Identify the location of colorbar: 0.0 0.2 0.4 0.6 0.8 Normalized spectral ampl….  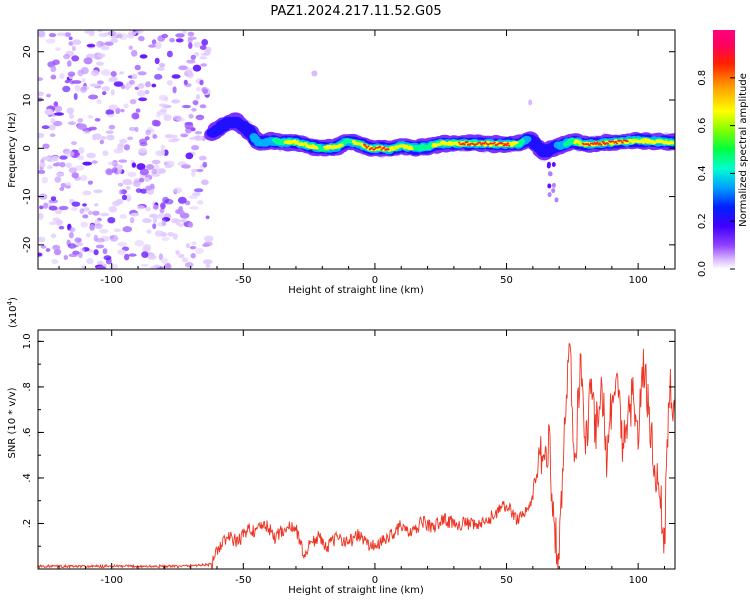
(723, 153).